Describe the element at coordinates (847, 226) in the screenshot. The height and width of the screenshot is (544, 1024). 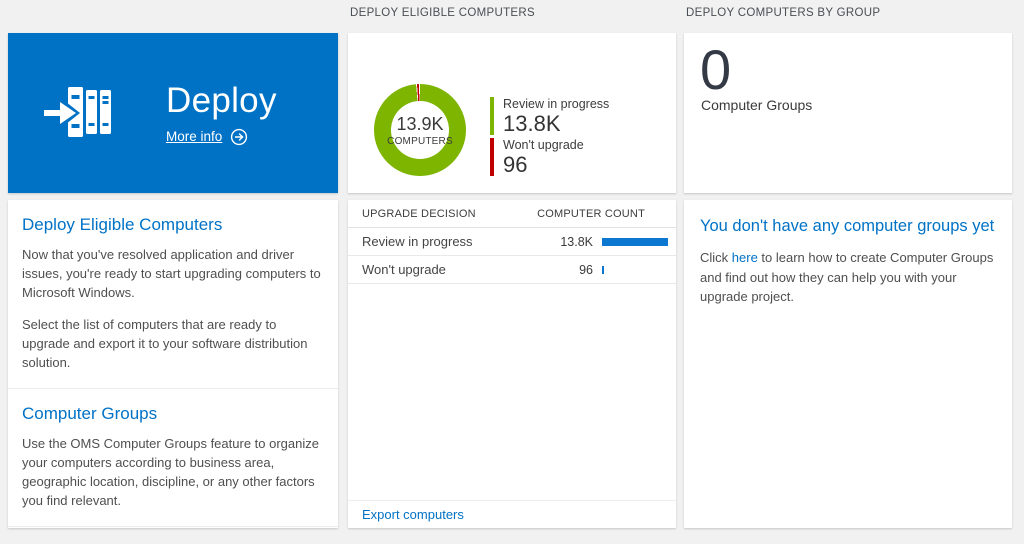
I see `no-groups-heading: You don't have any computer groups yet` at that location.